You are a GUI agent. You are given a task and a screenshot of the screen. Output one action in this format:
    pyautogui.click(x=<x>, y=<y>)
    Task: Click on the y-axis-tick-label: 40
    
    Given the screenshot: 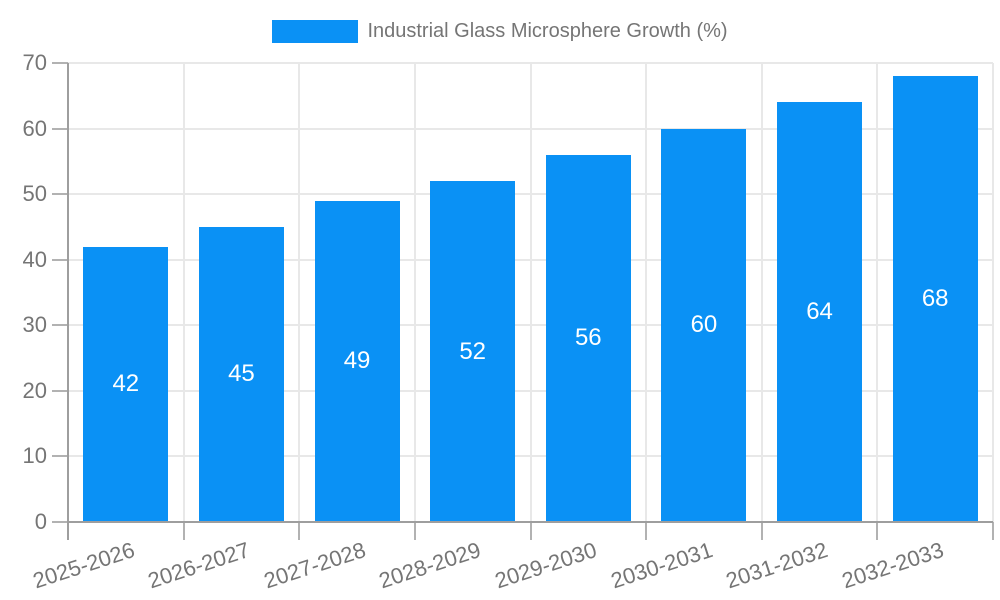 What is the action you would take?
    pyautogui.click(x=34, y=259)
    